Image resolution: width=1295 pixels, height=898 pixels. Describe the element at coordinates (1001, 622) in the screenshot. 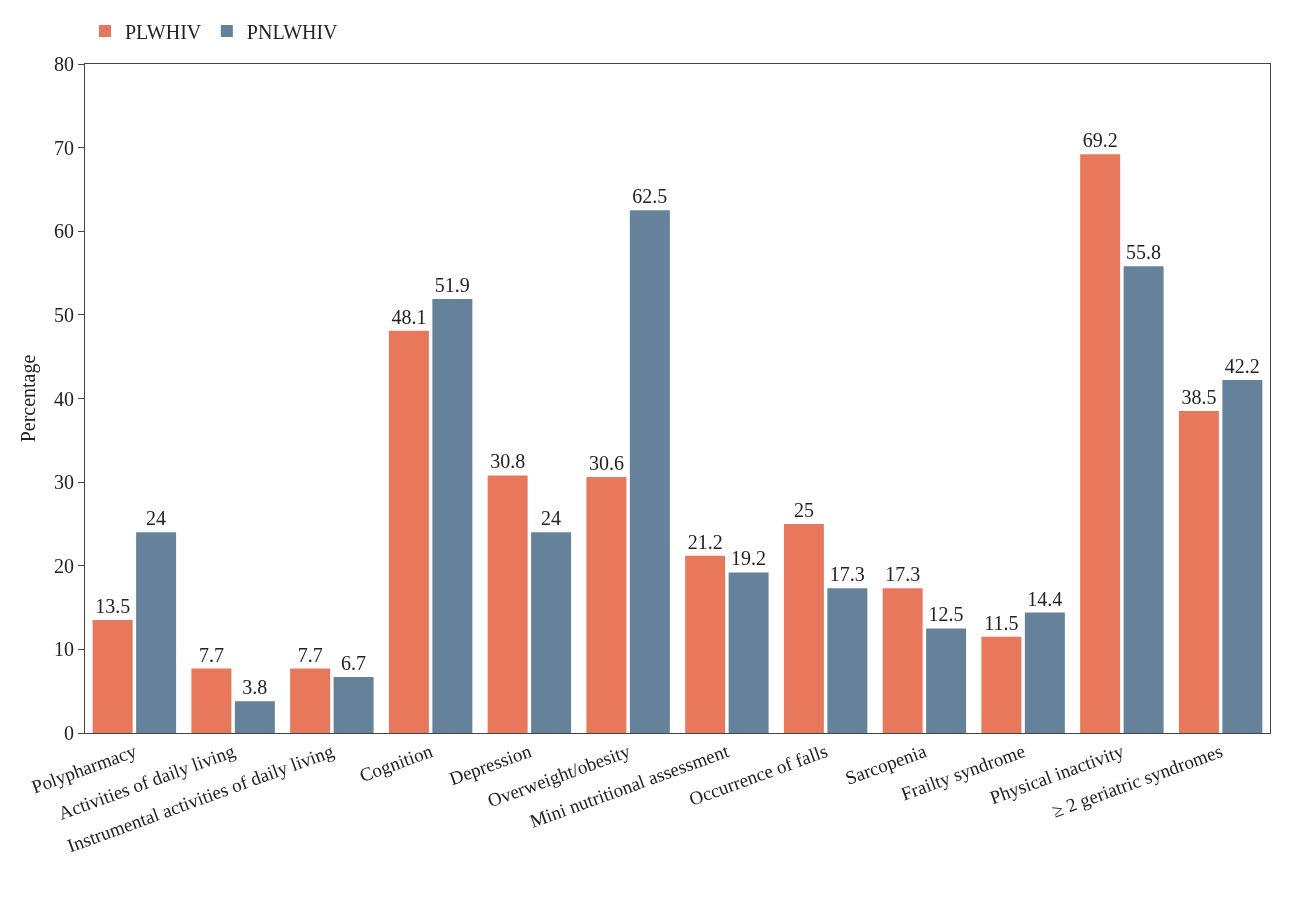

I see `data-label: 11.5` at that location.